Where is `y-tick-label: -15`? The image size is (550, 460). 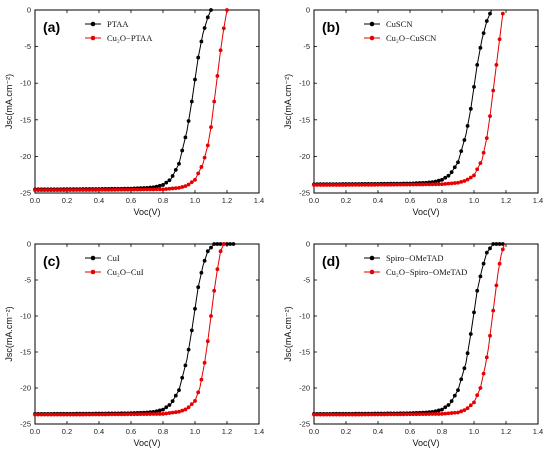
y-tick-label: -15 is located at coordinates (304, 119).